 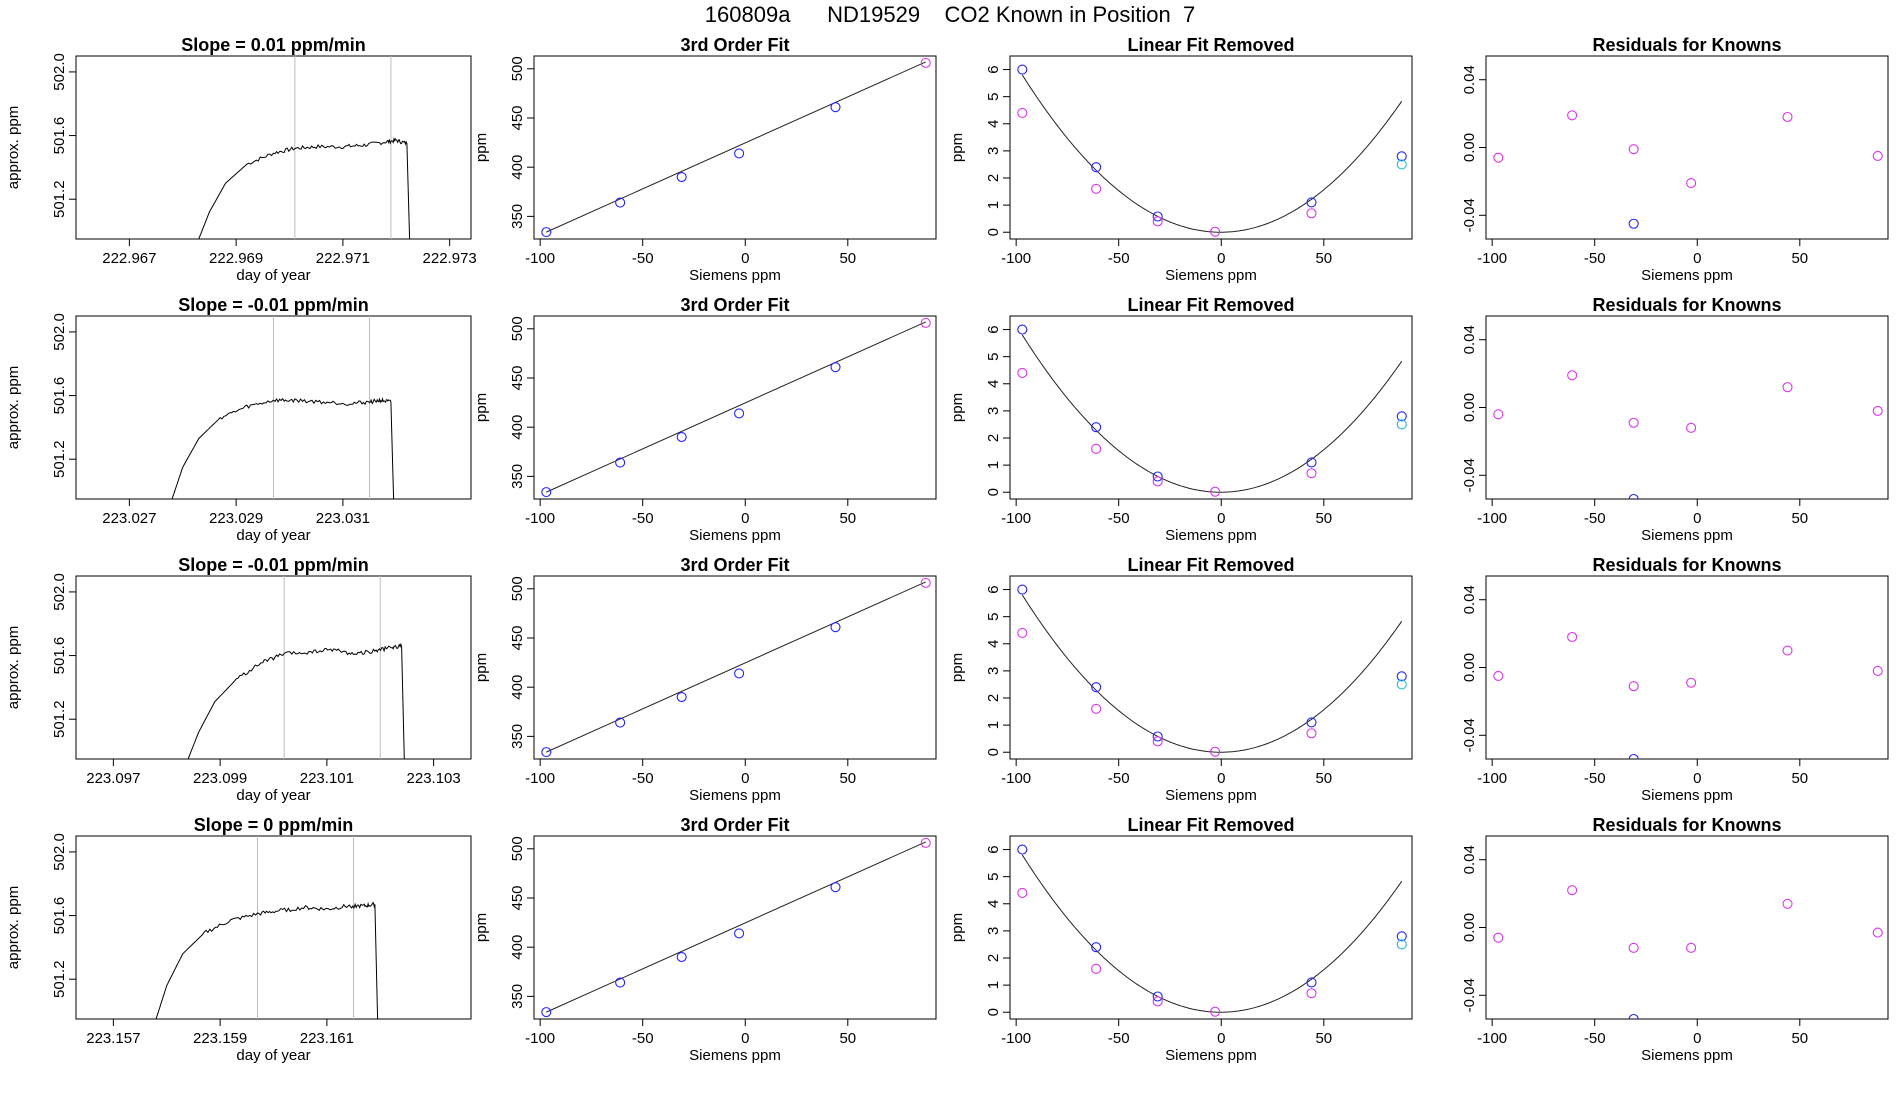 I want to click on plot-frame-r3c3, so click(x=1211, y=667).